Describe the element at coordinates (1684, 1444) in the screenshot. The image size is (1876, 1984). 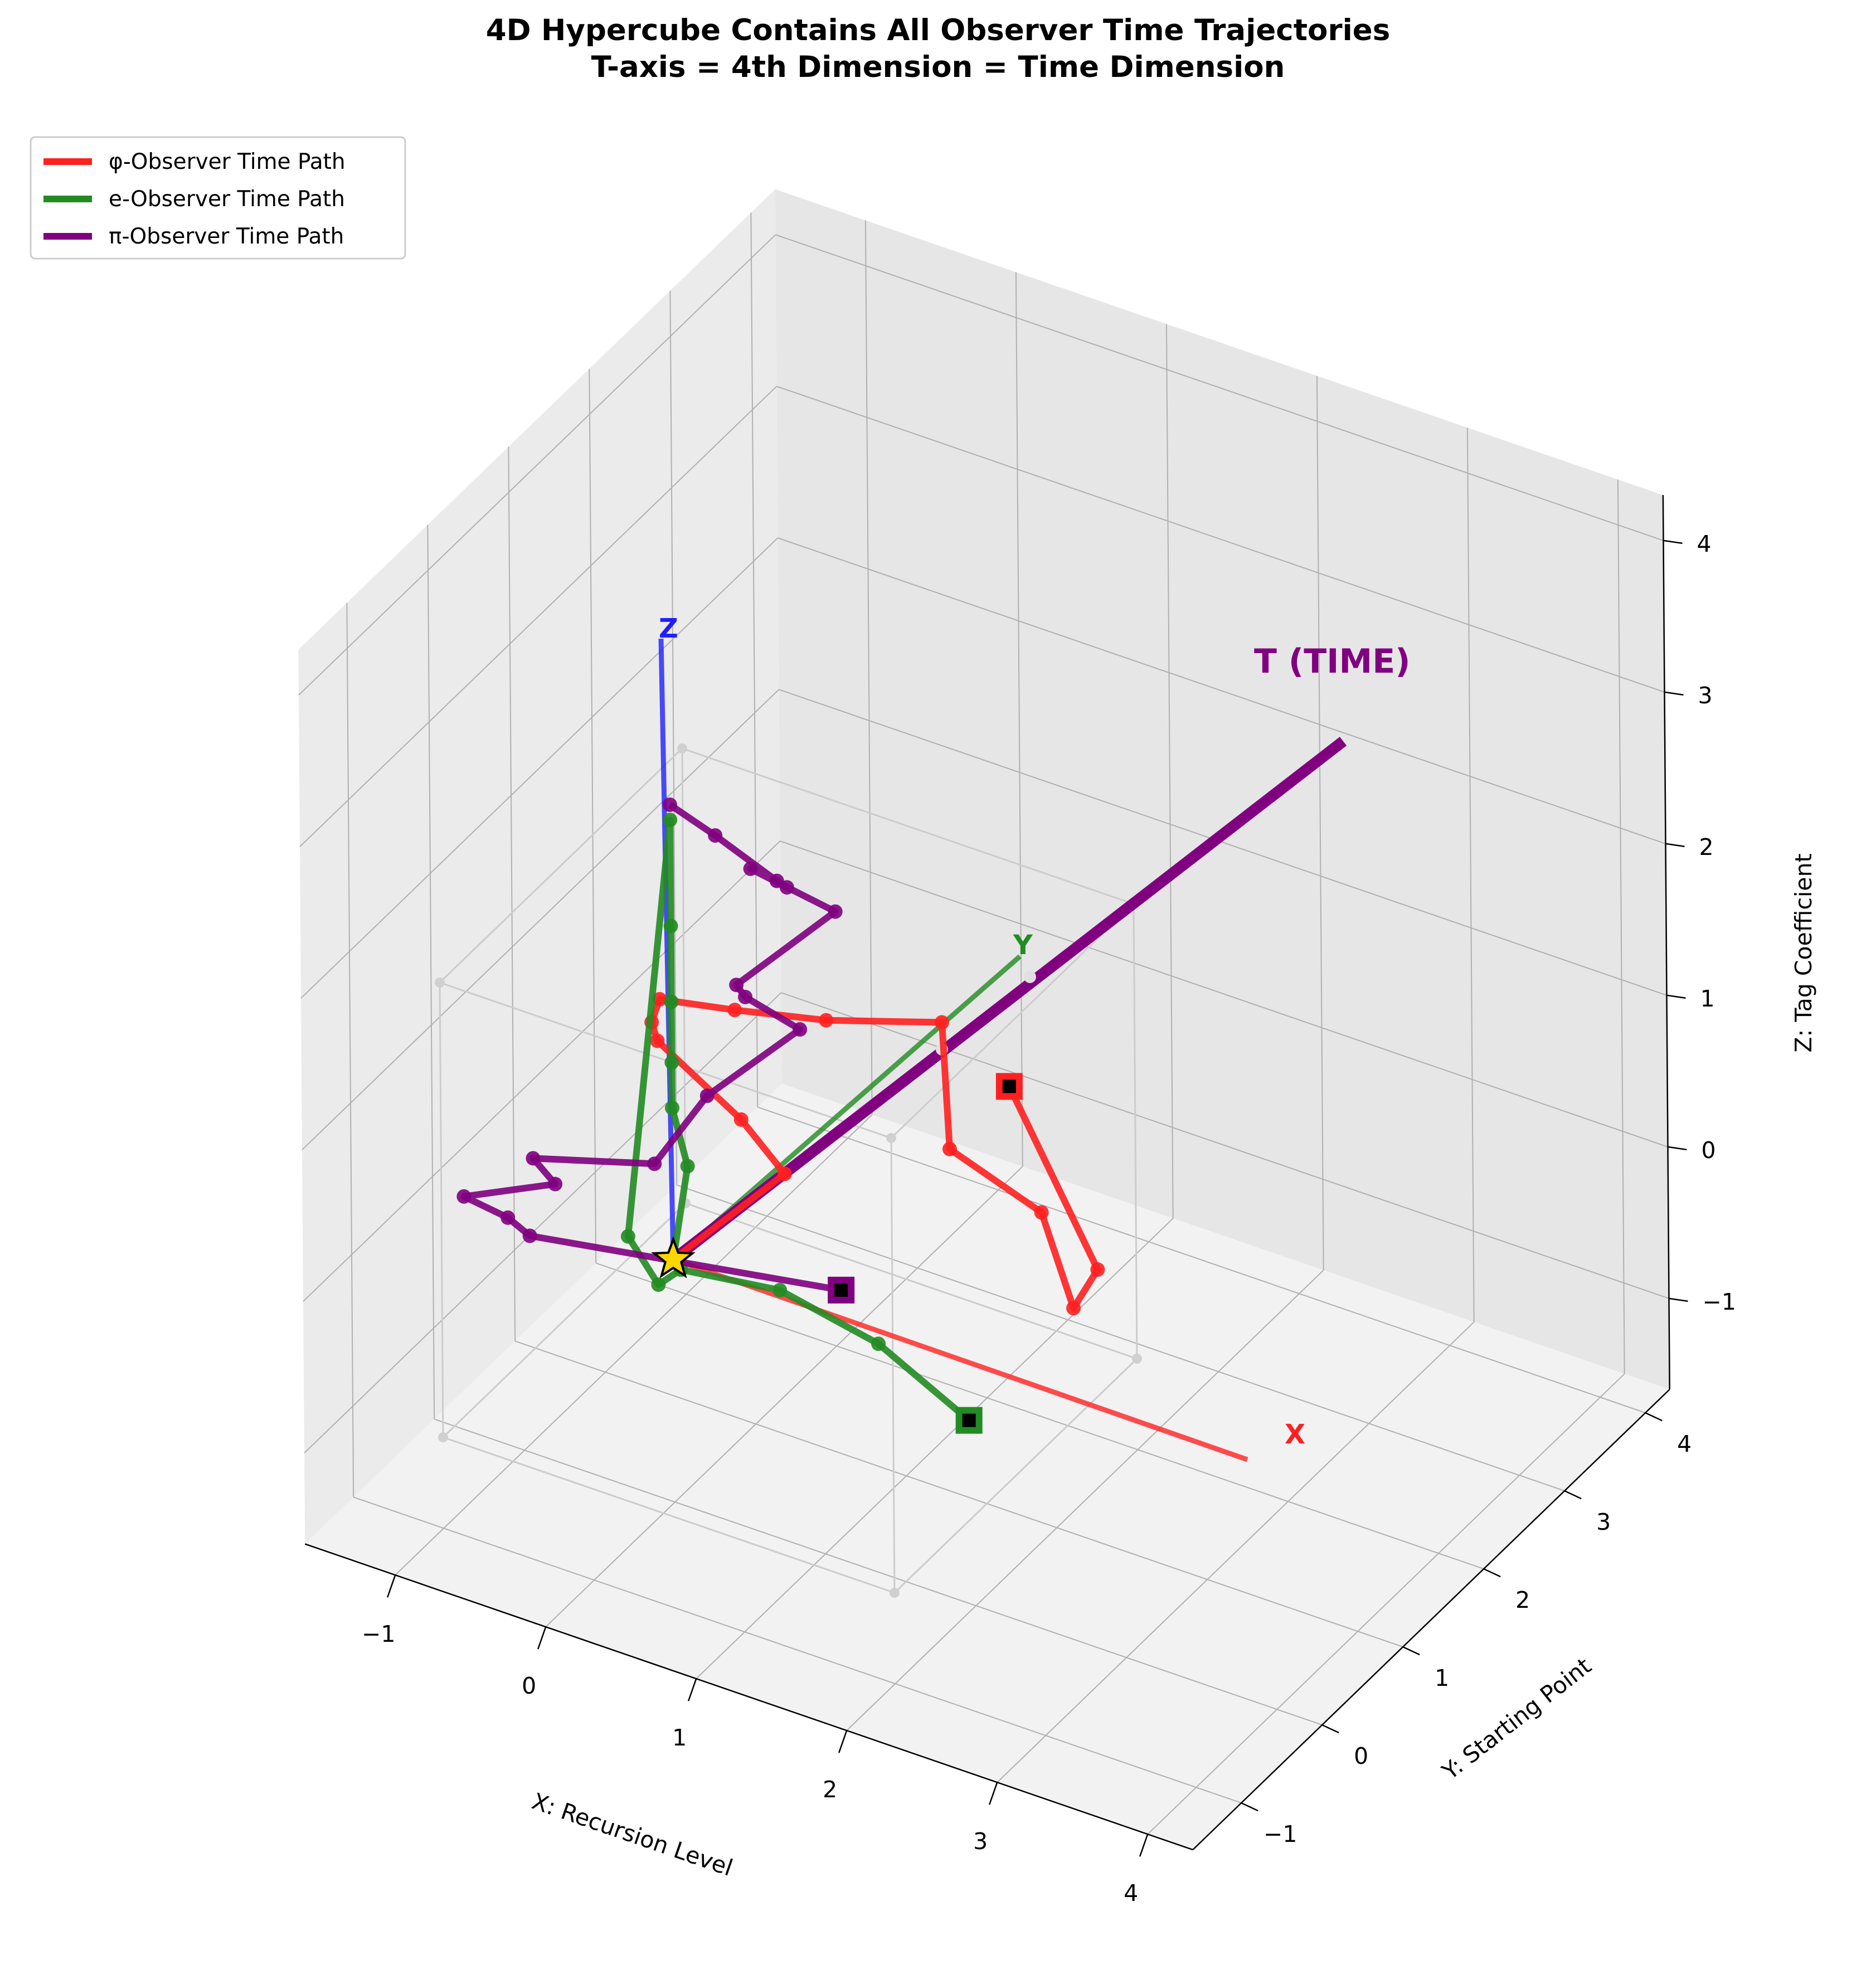
I see `y-tick-label: 4` at that location.